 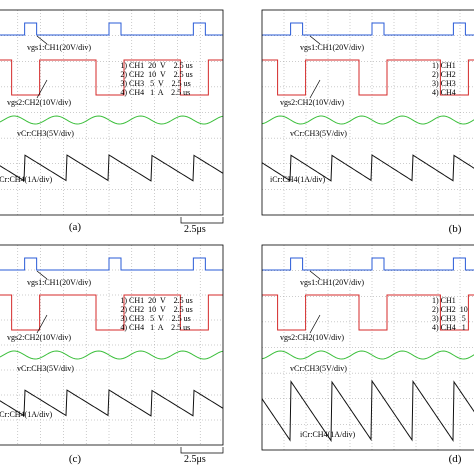 I want to click on legend-entry: 4) CH4 1, so click(x=449, y=327).